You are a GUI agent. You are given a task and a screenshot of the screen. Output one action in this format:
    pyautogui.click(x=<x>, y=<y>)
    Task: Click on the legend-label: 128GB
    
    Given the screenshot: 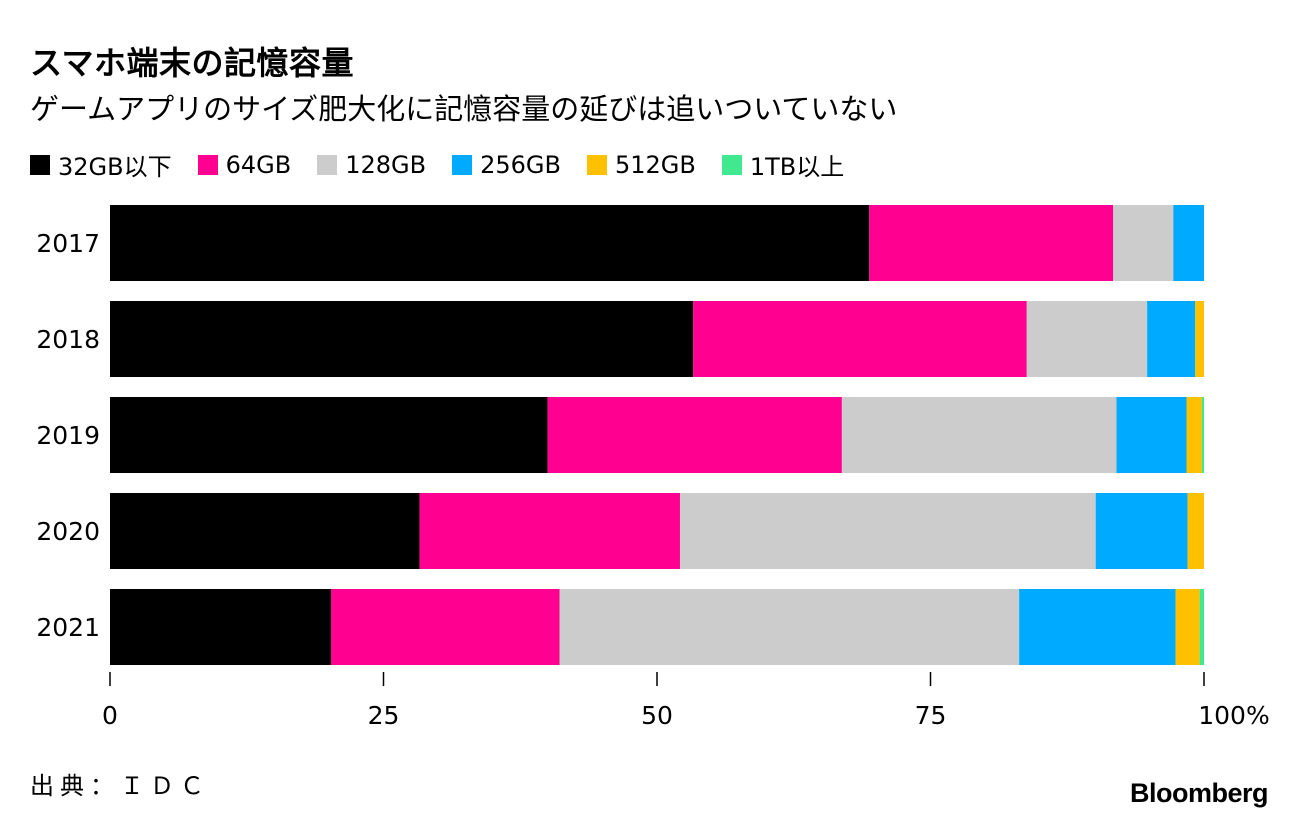 What is the action you would take?
    pyautogui.click(x=386, y=164)
    